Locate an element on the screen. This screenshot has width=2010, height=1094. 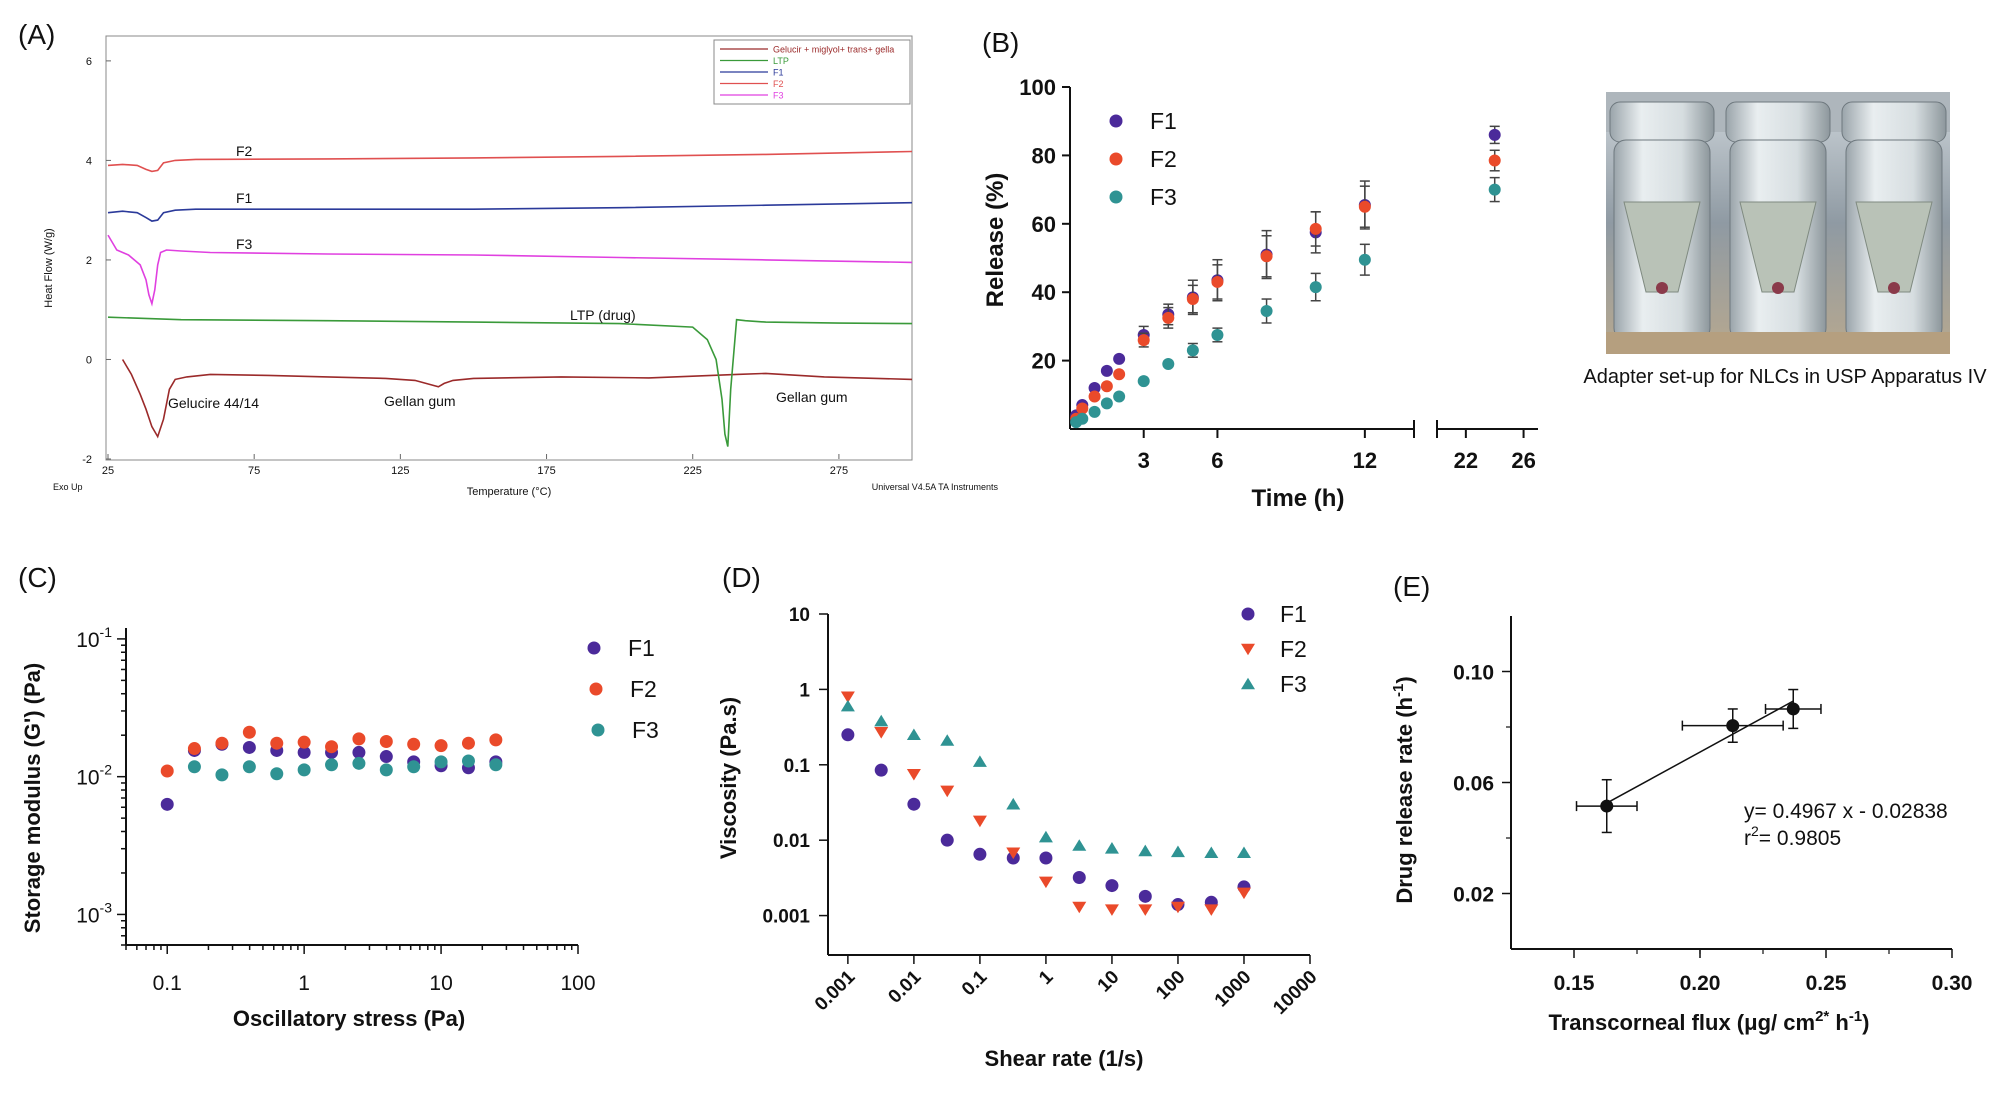
release-y-tick-label: 20 is located at coordinates (1044, 361).